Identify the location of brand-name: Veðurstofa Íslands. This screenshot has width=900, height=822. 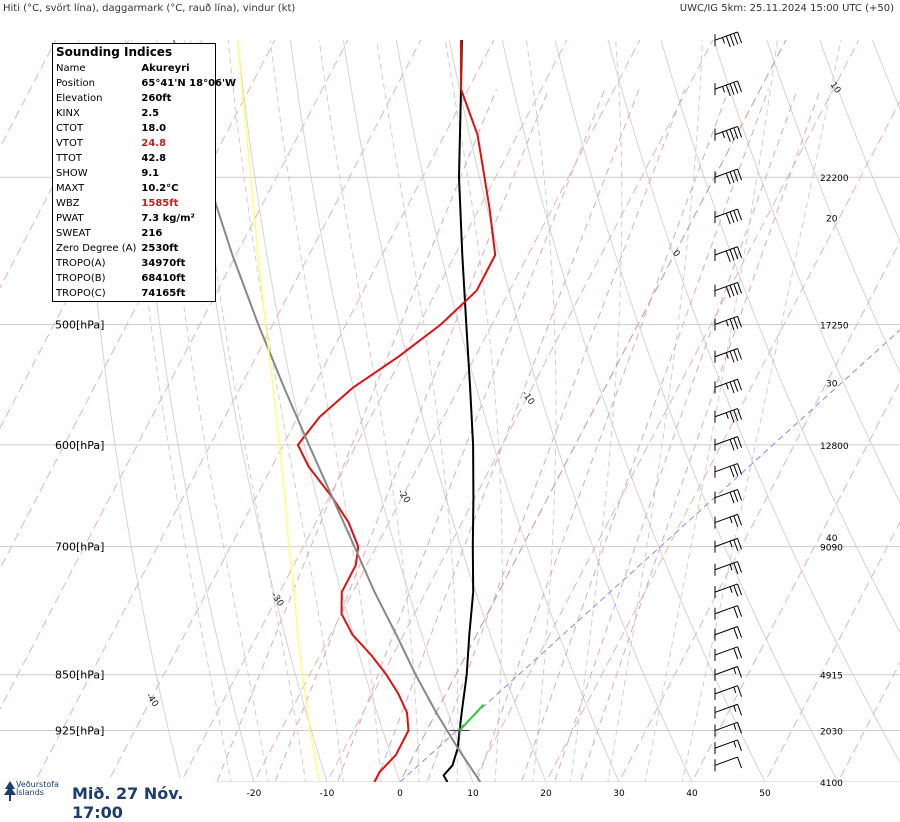
(37, 789).